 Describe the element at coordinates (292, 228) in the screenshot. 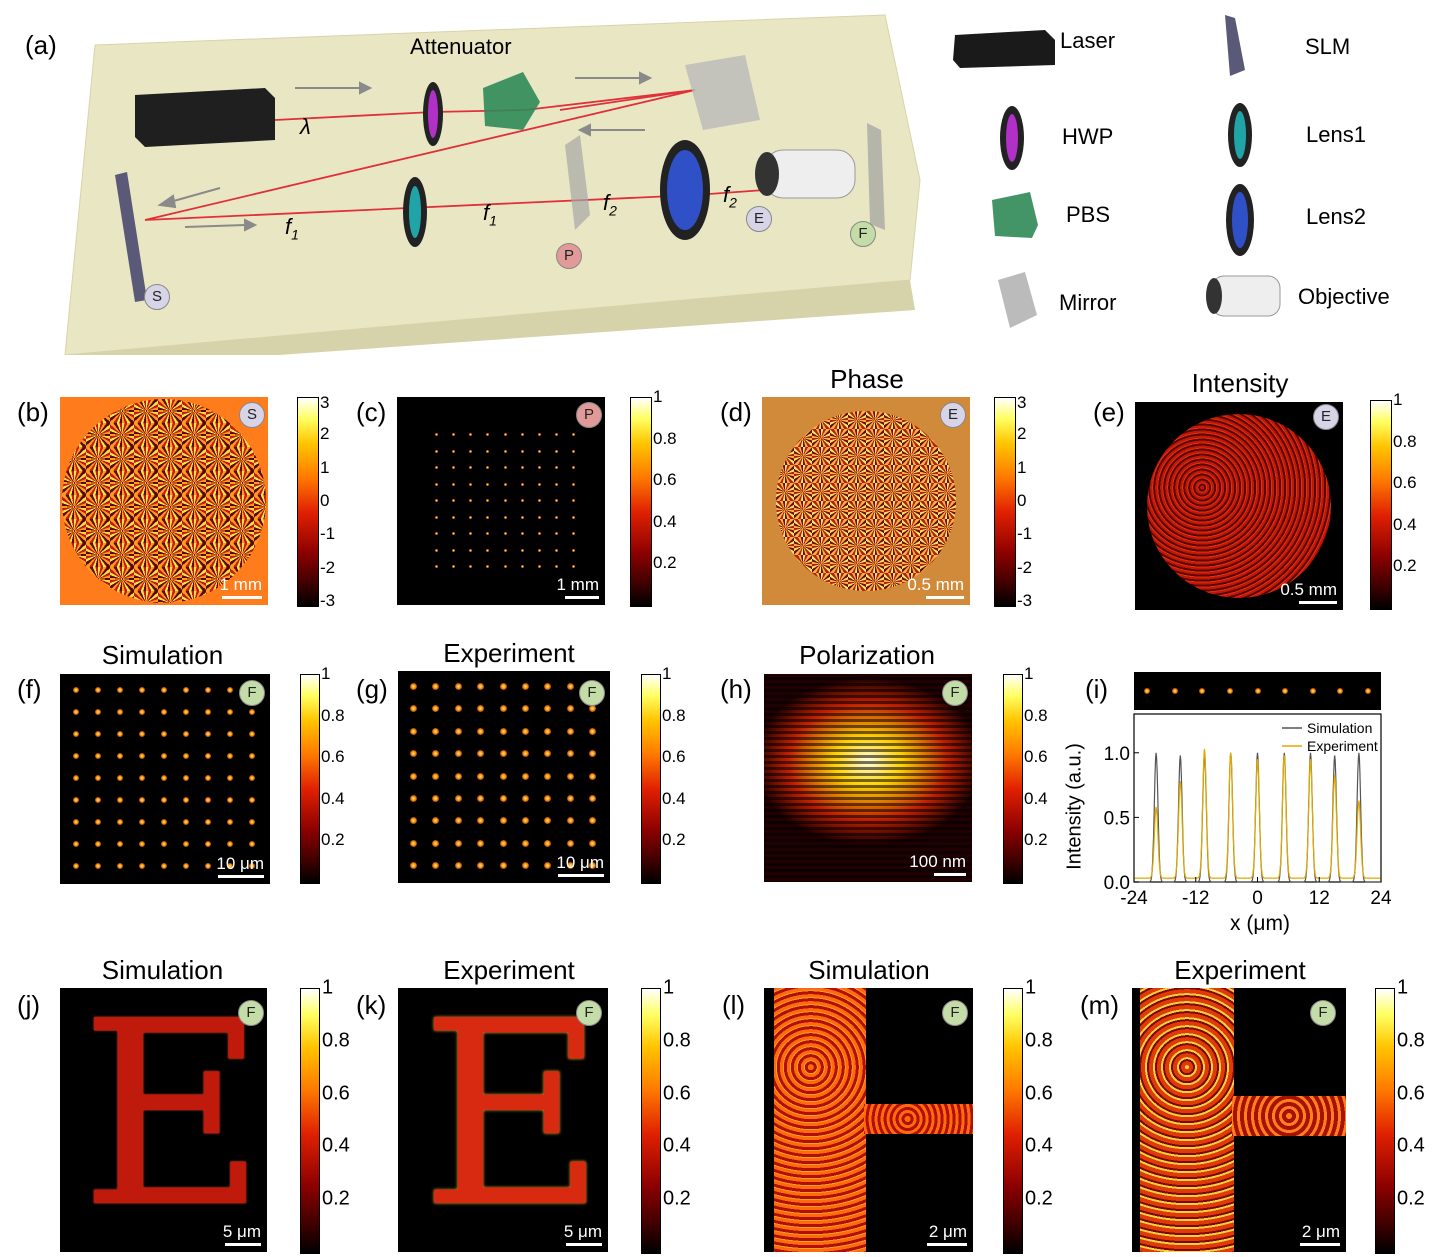

I see `f1-label-a: f1` at that location.